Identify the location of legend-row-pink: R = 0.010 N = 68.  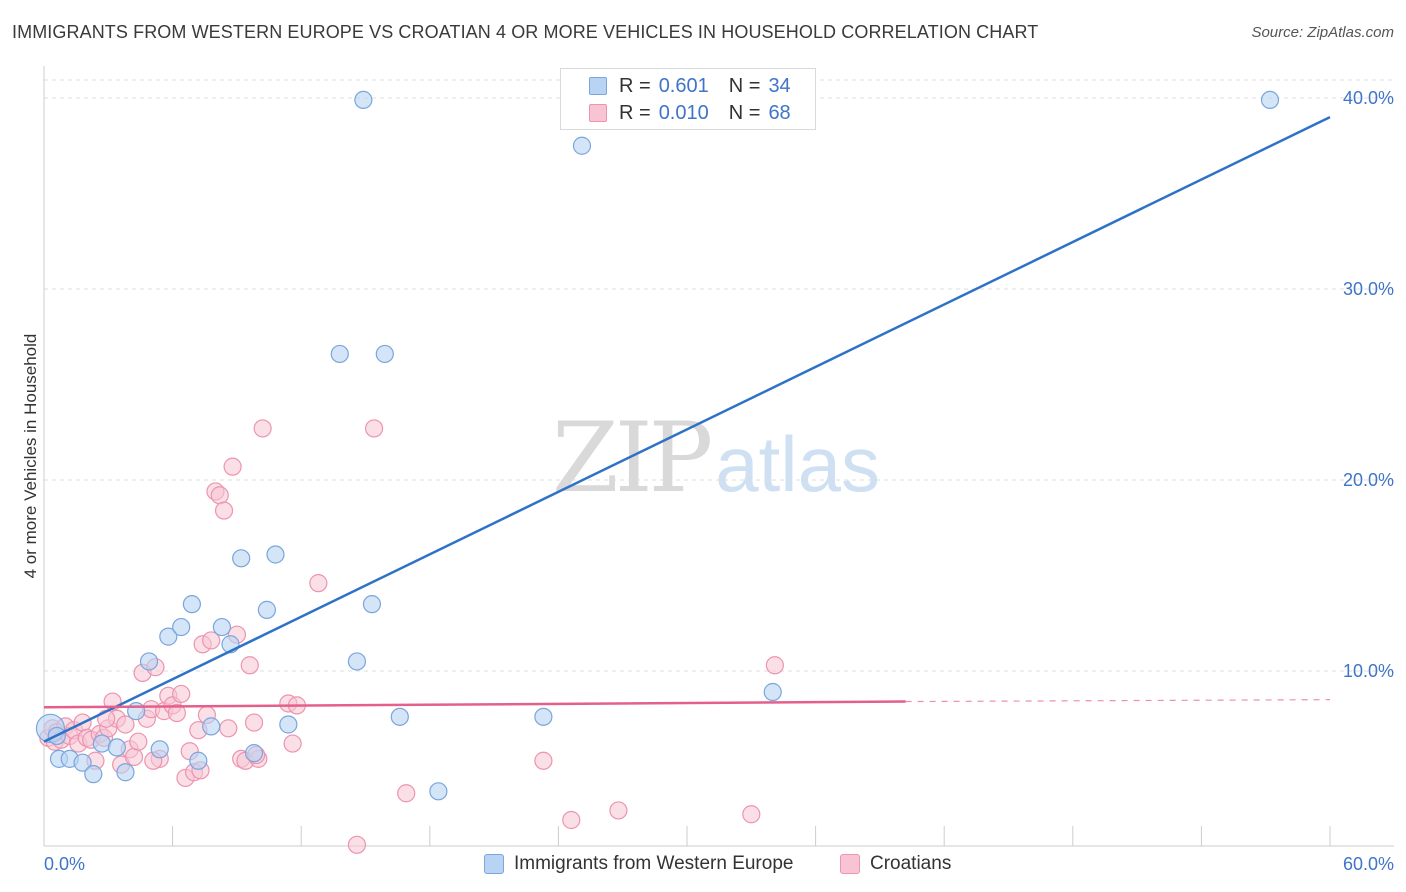
(705, 113).